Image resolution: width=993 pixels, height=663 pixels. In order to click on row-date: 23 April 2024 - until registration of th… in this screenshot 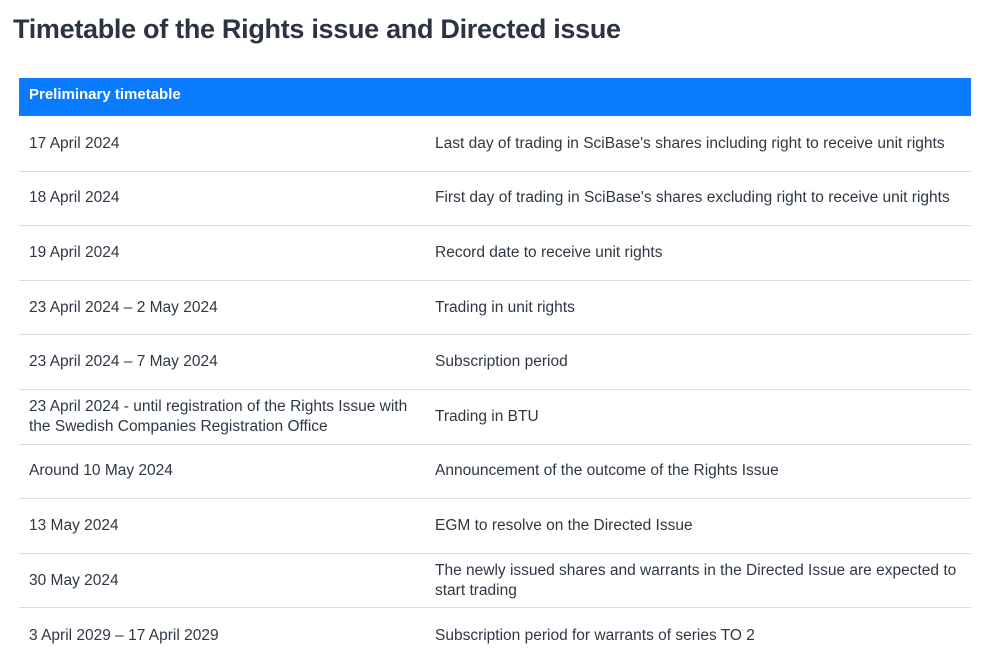, I will do `click(218, 416)`.